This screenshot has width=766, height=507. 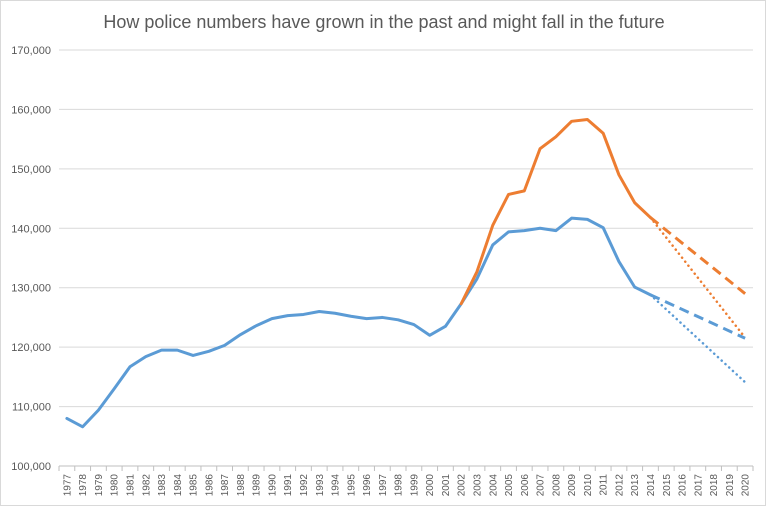 I want to click on series-line-3-dashed, so click(x=697, y=316).